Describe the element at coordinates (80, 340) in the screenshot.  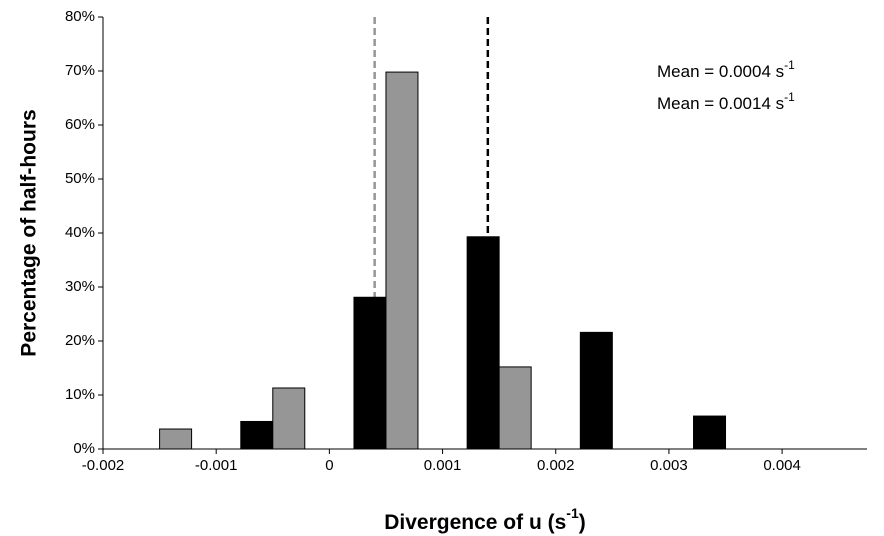
I see `y-tick-label: 20%` at that location.